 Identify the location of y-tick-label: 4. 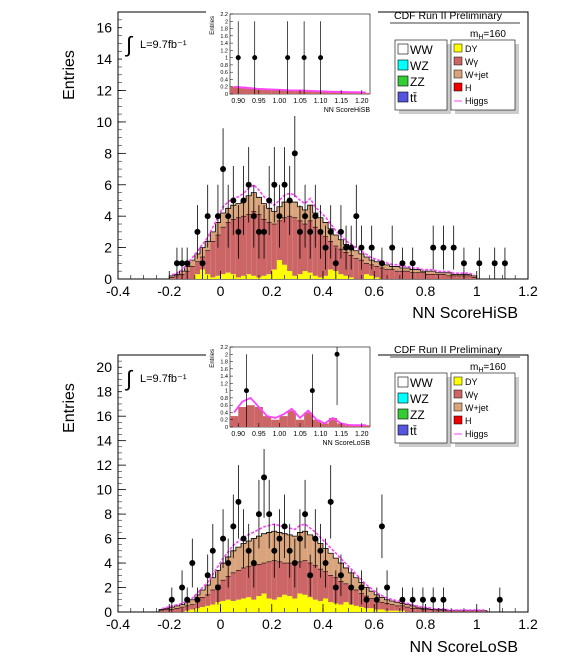
(108, 563).